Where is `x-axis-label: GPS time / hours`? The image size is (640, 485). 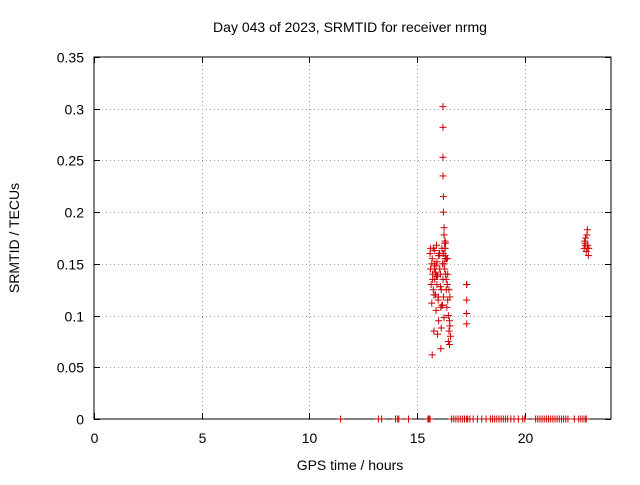
x-axis-label: GPS time / hours is located at coordinates (350, 465).